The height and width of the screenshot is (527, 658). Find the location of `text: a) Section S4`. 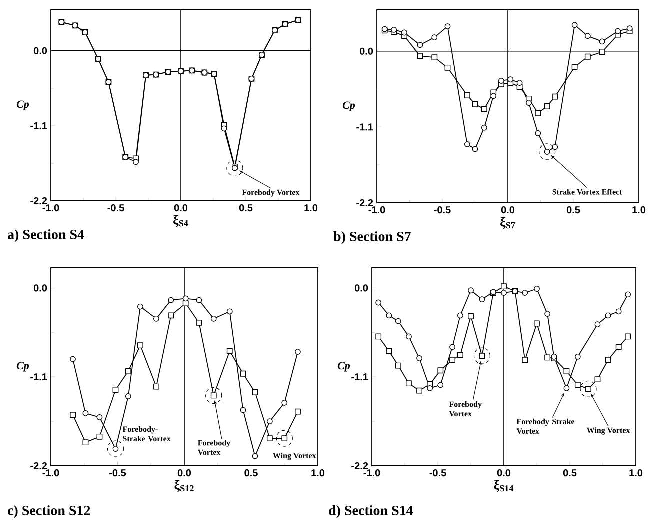

text: a) Section S4 is located at coordinates (46, 236).